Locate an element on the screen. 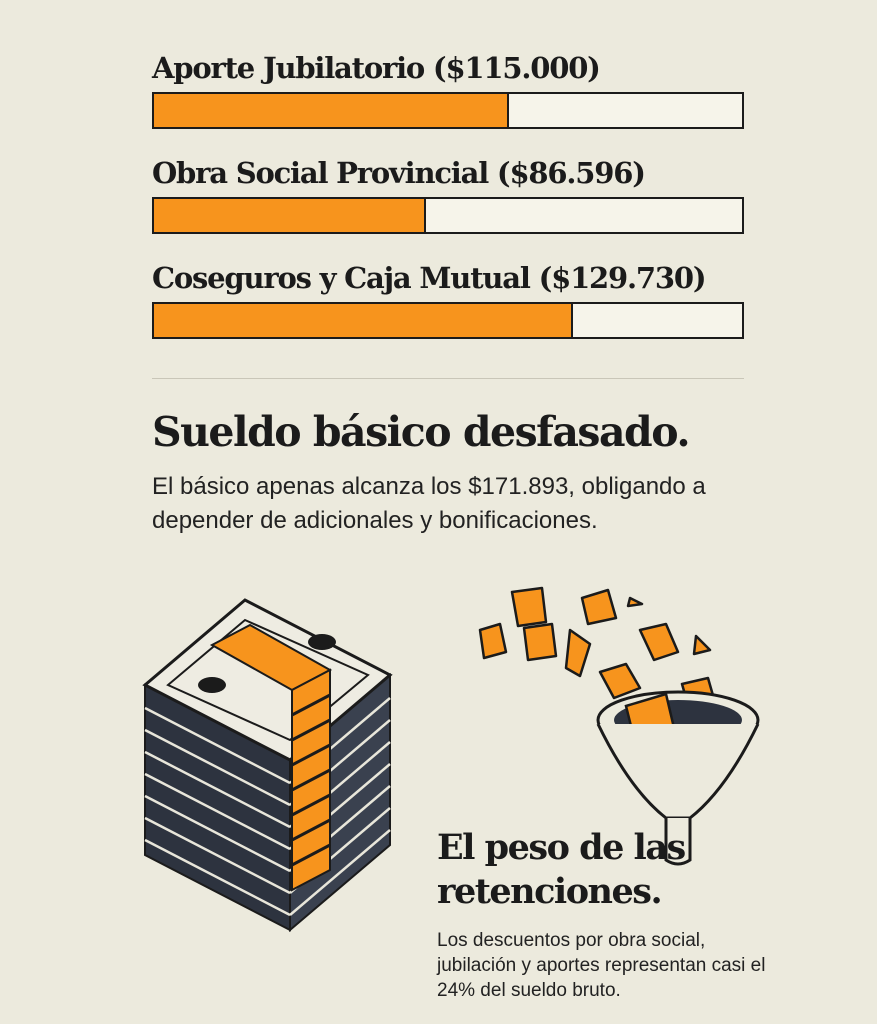 The width and height of the screenshot is (877, 1024). bar-label: Obra Social Provincial ($86.596) is located at coordinates (399, 173).